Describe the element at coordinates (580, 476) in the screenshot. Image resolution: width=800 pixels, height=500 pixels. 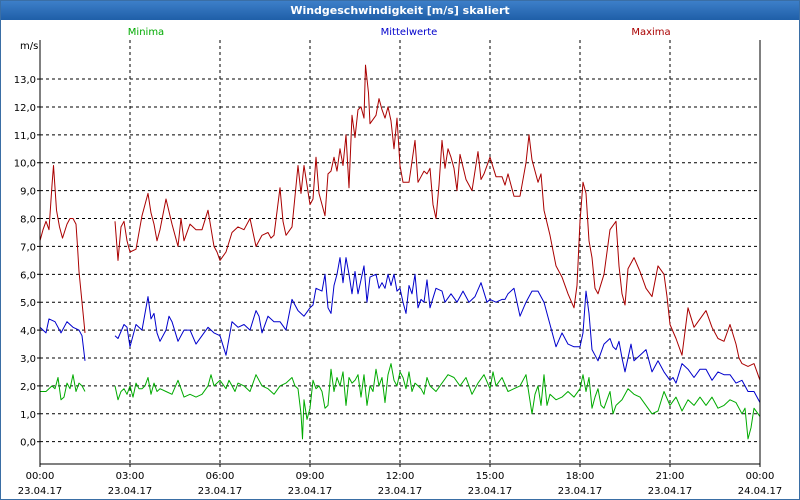
I see `x-tick-time: 18:00` at that location.